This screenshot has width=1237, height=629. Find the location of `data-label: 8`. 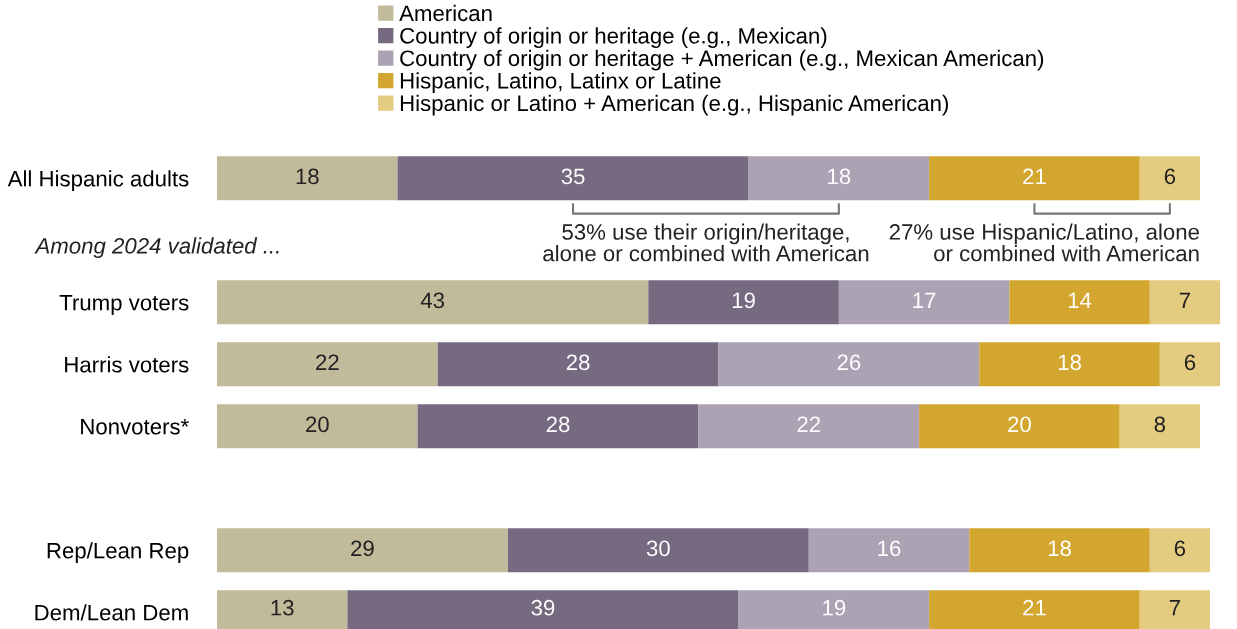

data-label: 8 is located at coordinates (1160, 424).